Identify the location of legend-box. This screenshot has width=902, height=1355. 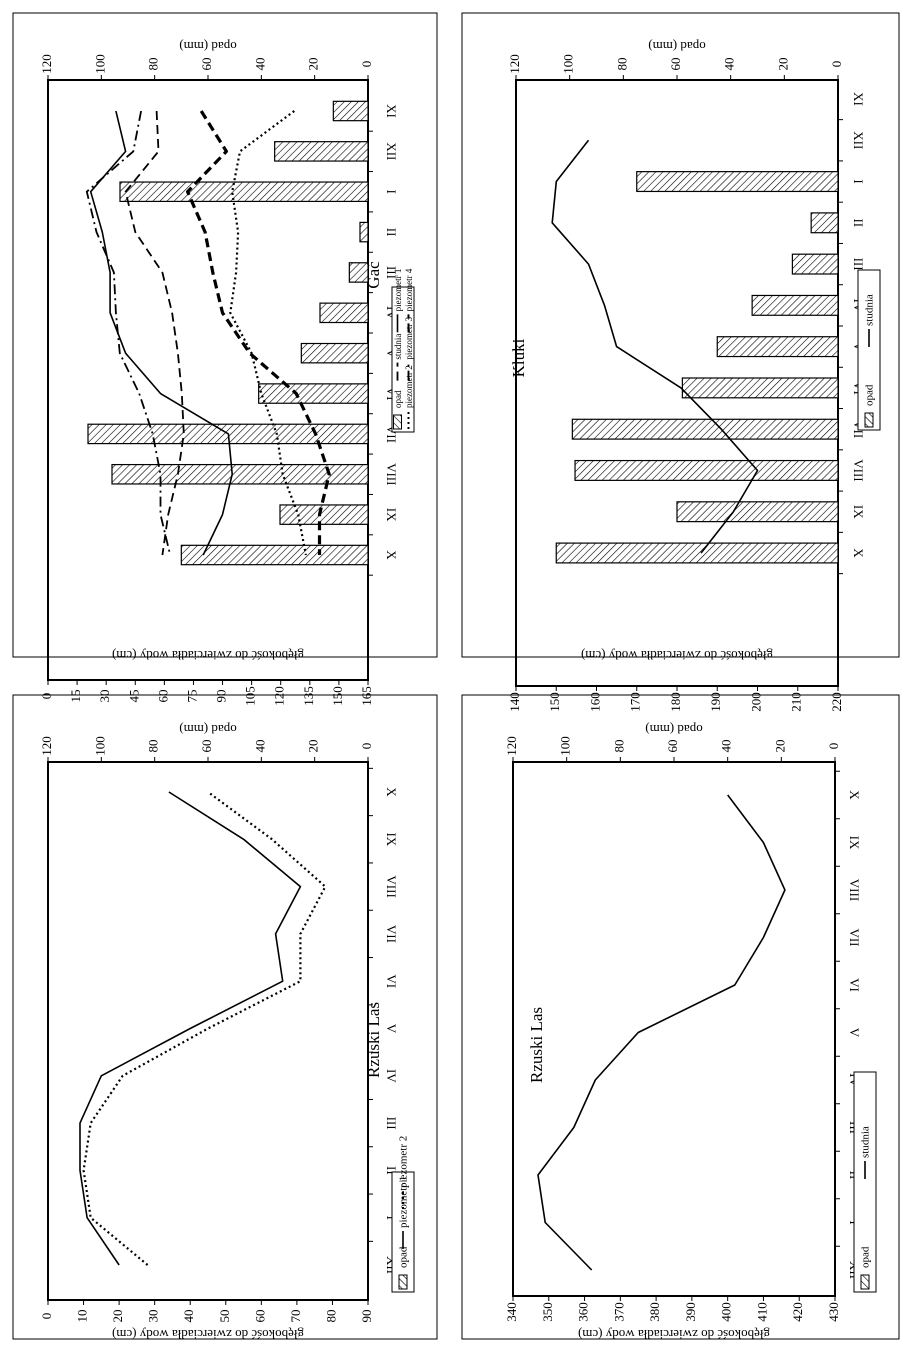
(869, 350).